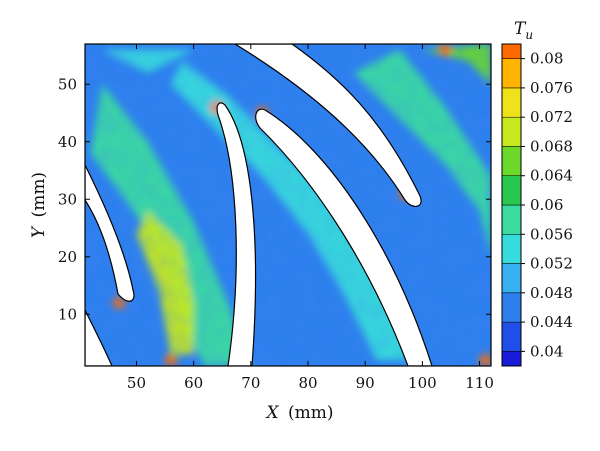 The image size is (600, 451). What do you see at coordinates (520, 29) in the screenshot?
I see `colorbar-title-main: T` at bounding box center [520, 29].